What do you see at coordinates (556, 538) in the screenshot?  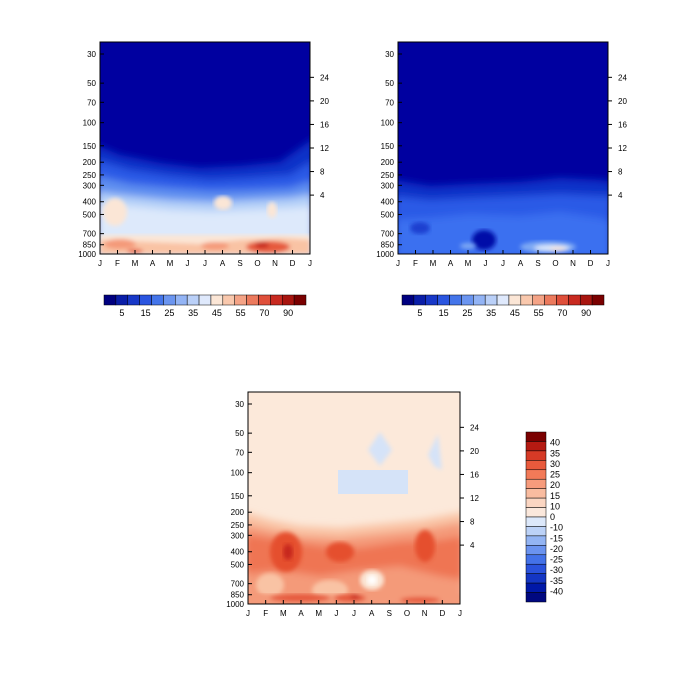 I see `colorbar-label: -15` at bounding box center [556, 538].